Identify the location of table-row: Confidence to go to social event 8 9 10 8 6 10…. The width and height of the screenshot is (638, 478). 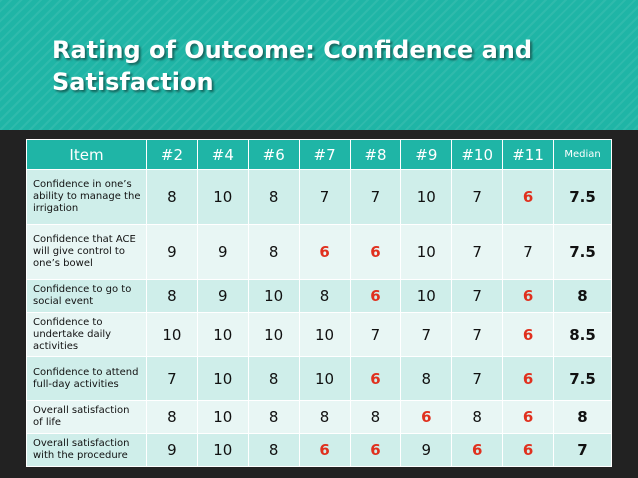
(319, 296).